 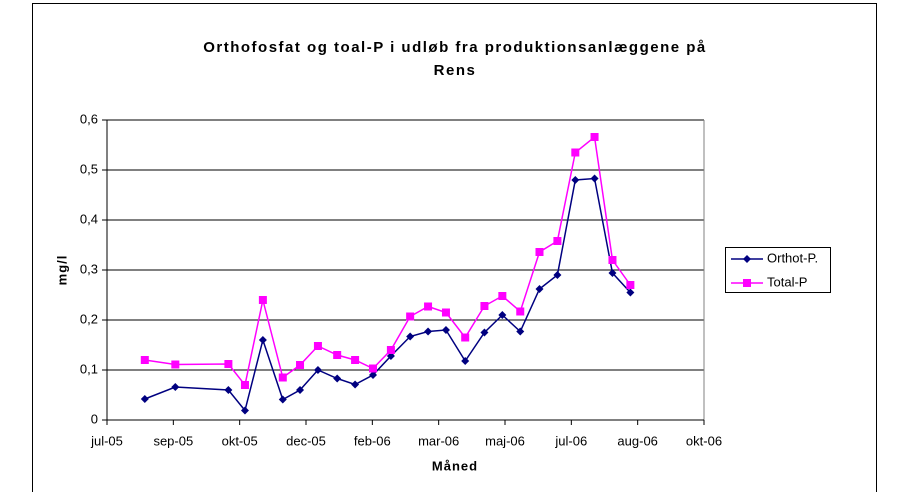 What do you see at coordinates (306, 440) in the screenshot?
I see `x-tick-label: dec-05` at bounding box center [306, 440].